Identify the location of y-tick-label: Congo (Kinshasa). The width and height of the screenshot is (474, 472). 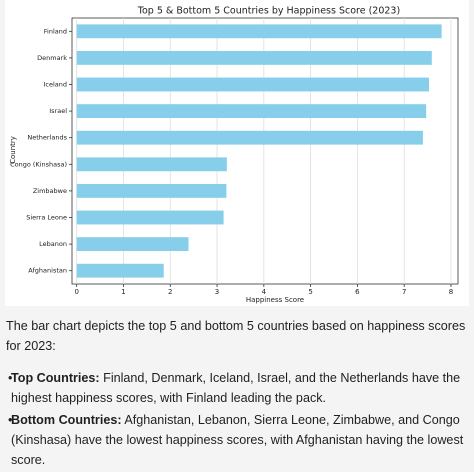
(38, 164).